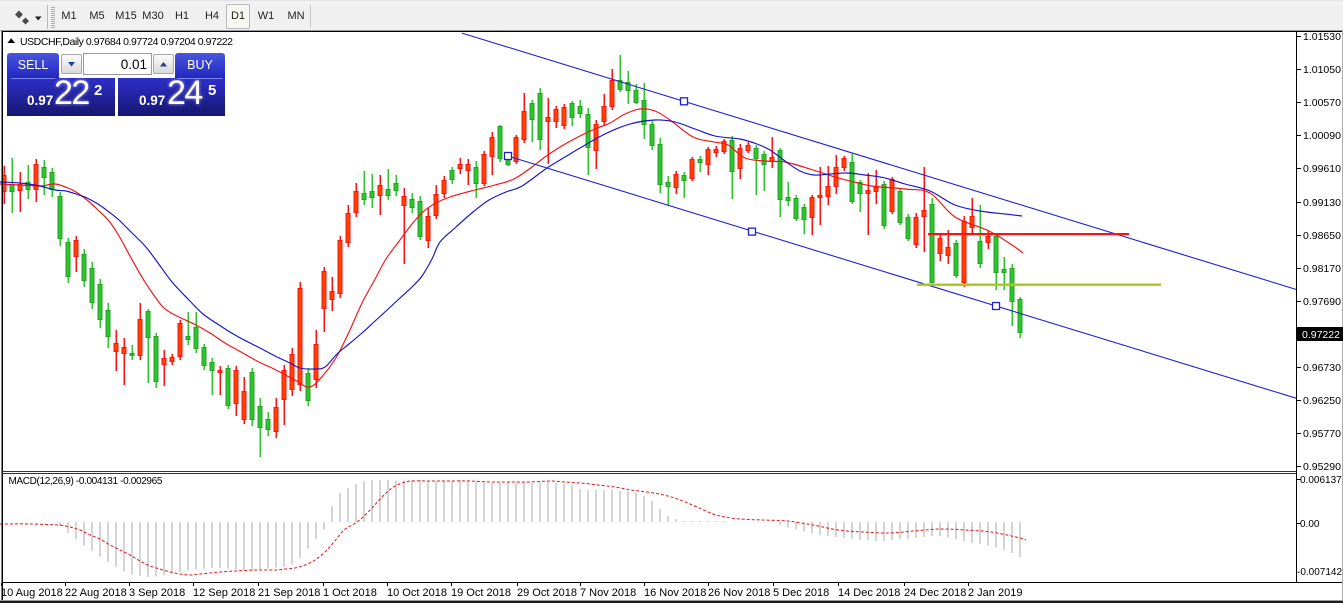 The width and height of the screenshot is (1343, 607). I want to click on svg-text: 12 Sep 2018, so click(224, 593).